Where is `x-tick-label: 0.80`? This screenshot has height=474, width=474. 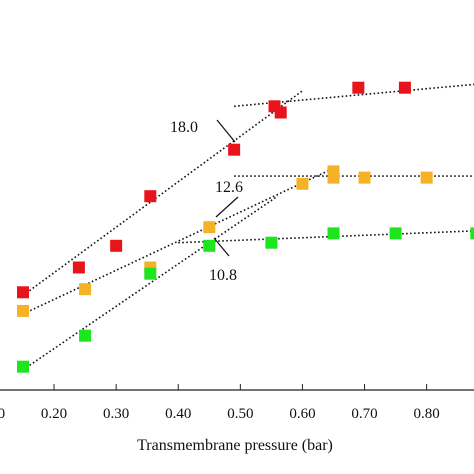
x-tick-label: 0.80 is located at coordinates (427, 414).